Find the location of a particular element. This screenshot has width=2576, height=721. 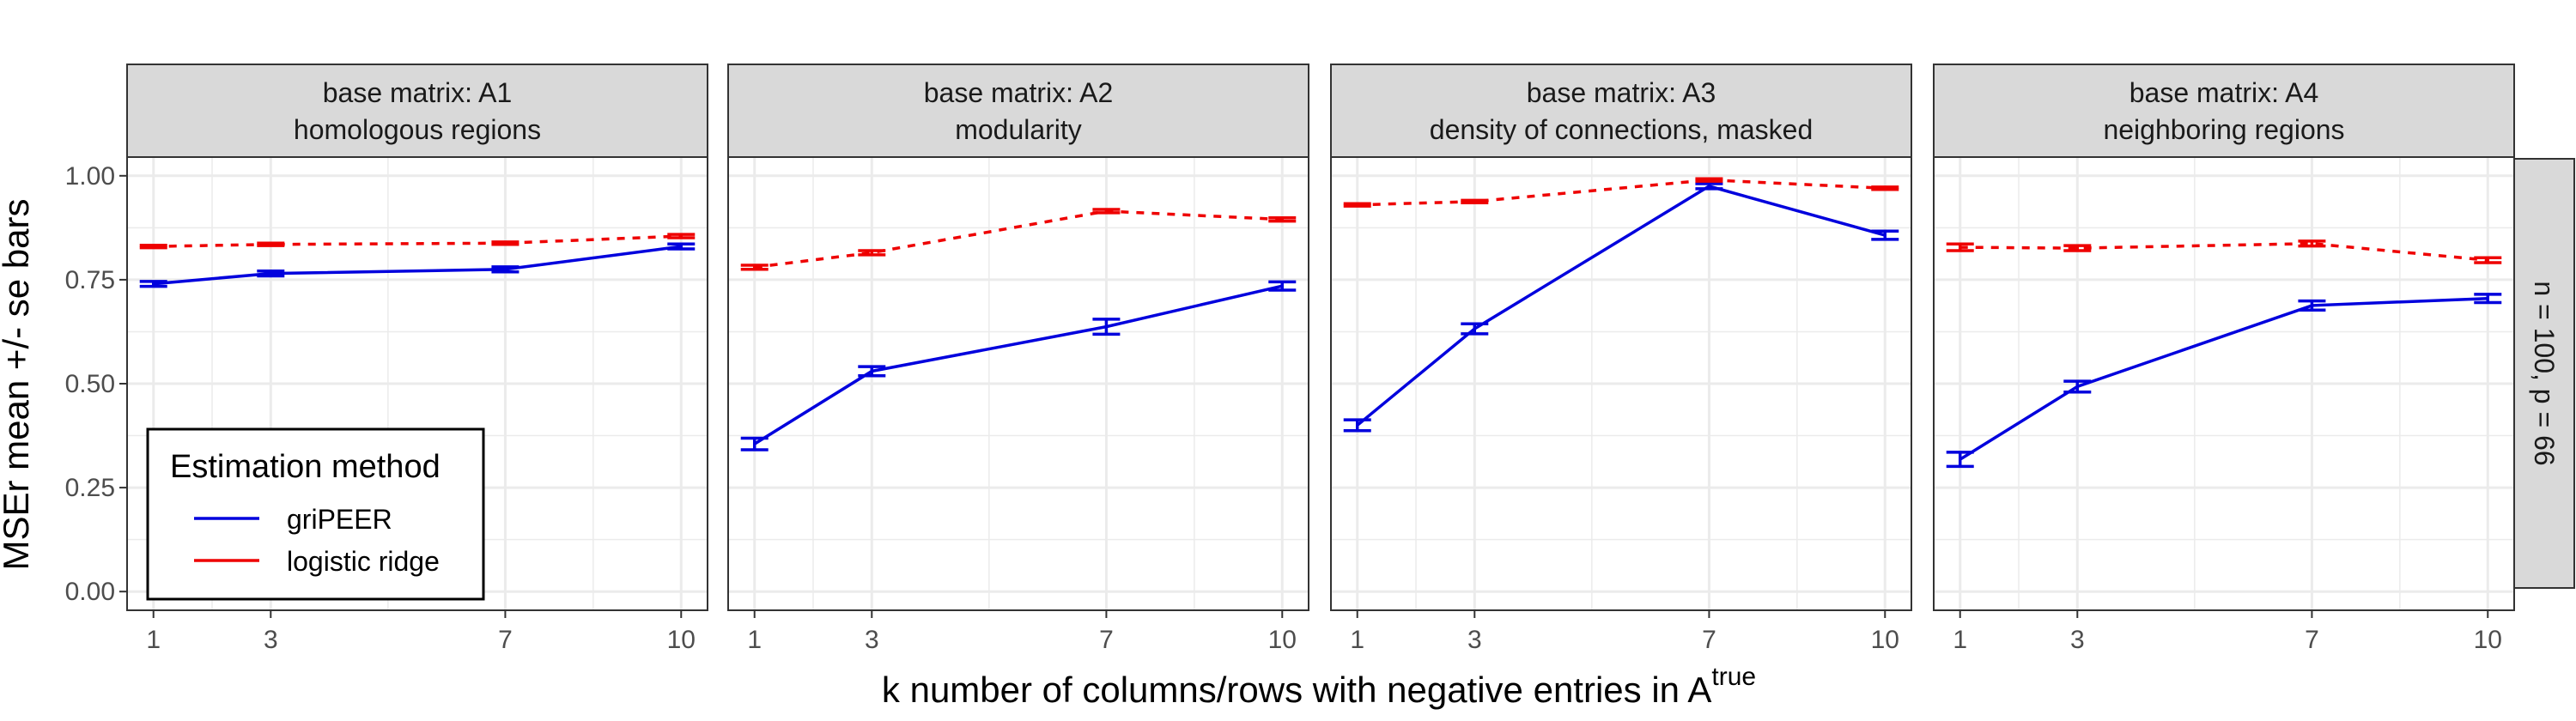

row-strip-label: n = 100, p = 66 is located at coordinates (2544, 373).